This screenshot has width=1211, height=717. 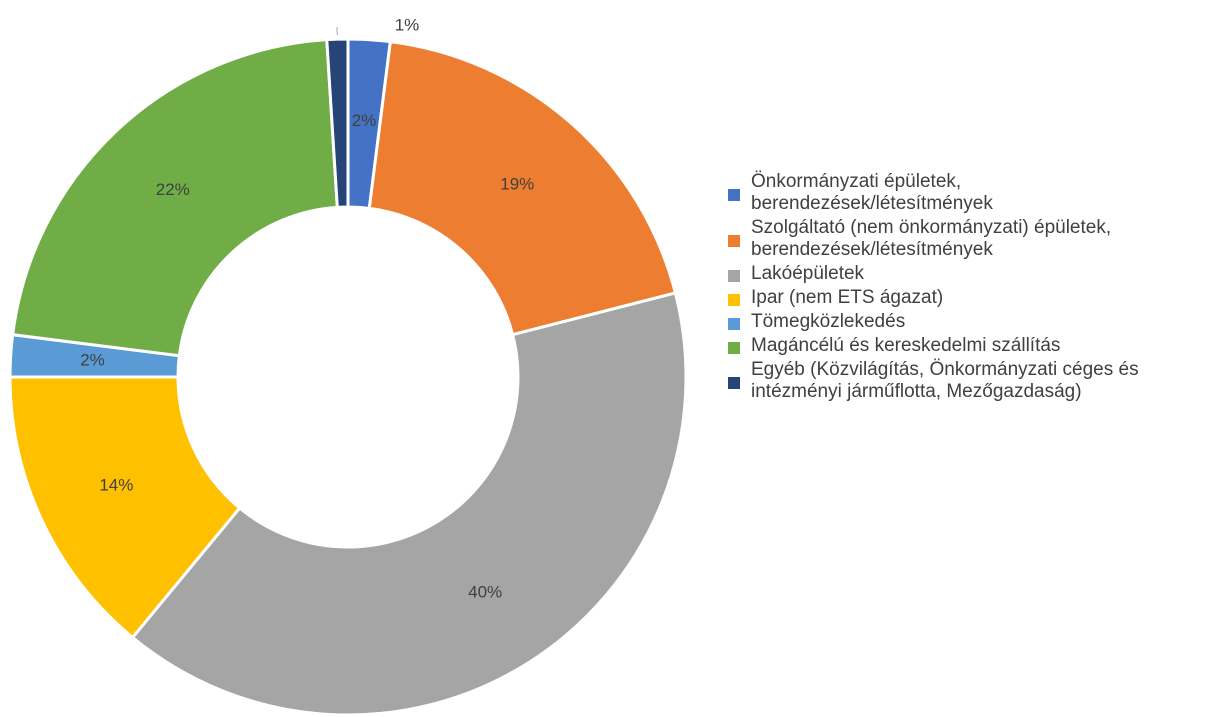 What do you see at coordinates (485, 592) in the screenshot?
I see `data-label: 40%` at bounding box center [485, 592].